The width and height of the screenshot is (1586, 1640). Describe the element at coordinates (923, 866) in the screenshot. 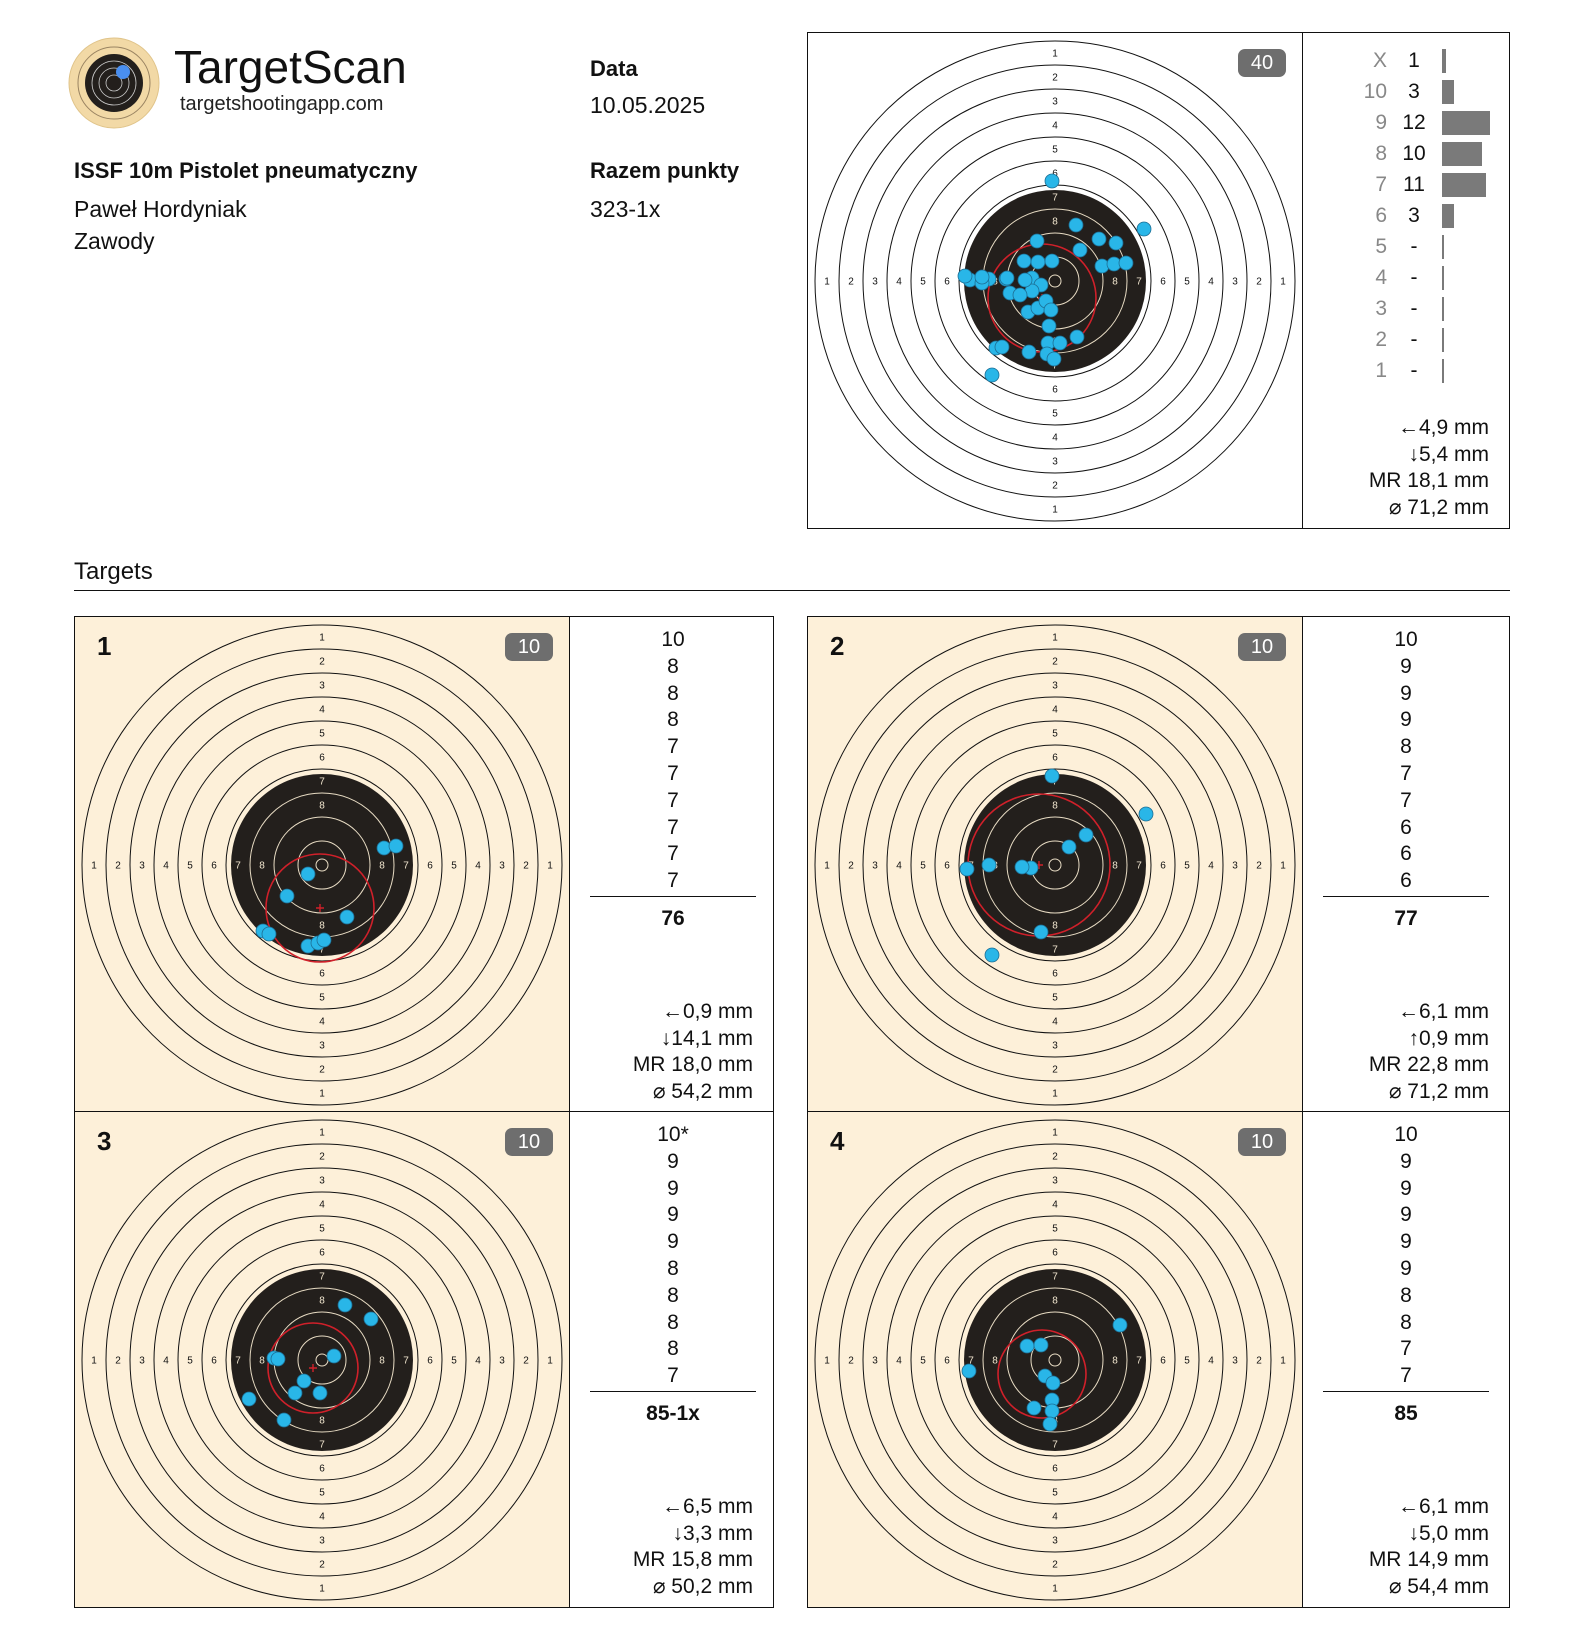

I see `ring-number: 5` at that location.